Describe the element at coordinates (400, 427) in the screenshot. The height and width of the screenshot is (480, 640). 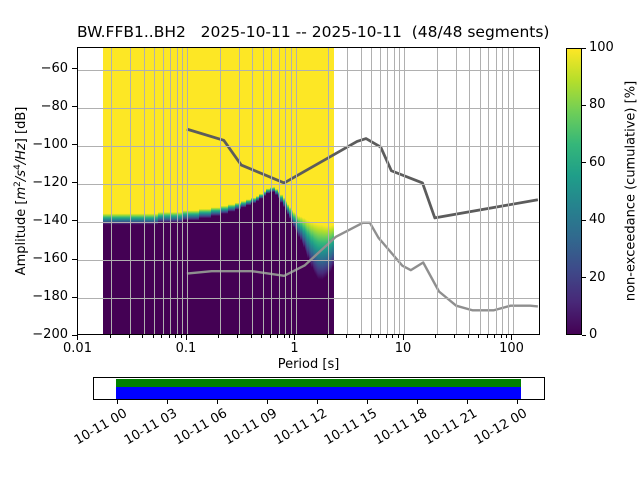
I see `timeline-tick-label: 10-11 18` at that location.